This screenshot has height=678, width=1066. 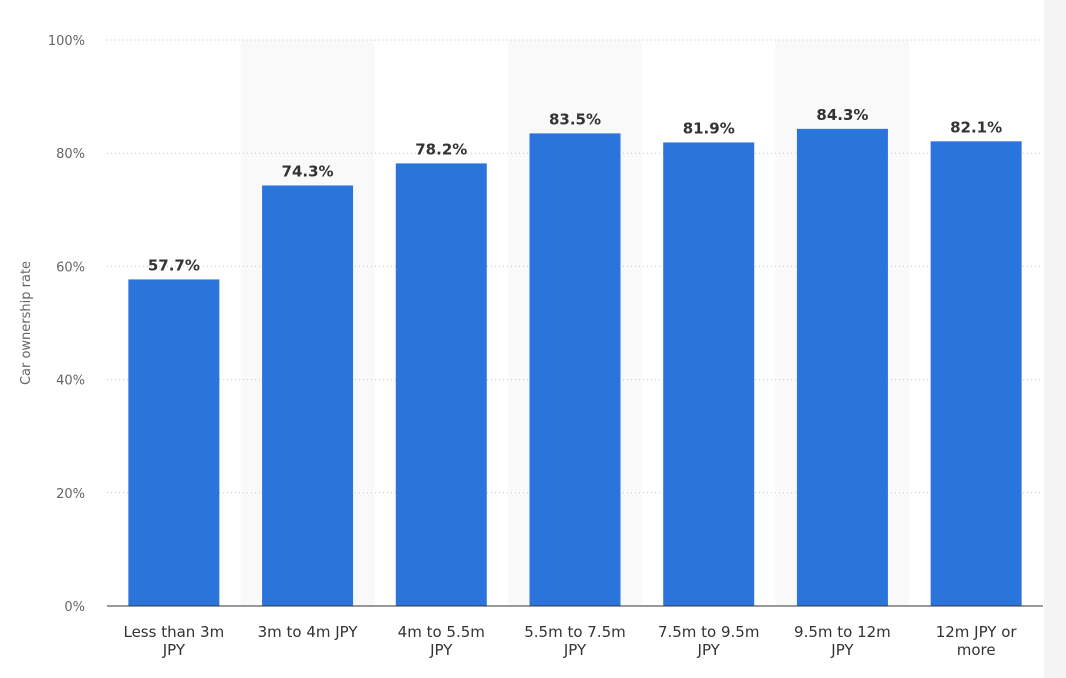 What do you see at coordinates (441, 149) in the screenshot?
I see `data-label: 78.2%` at bounding box center [441, 149].